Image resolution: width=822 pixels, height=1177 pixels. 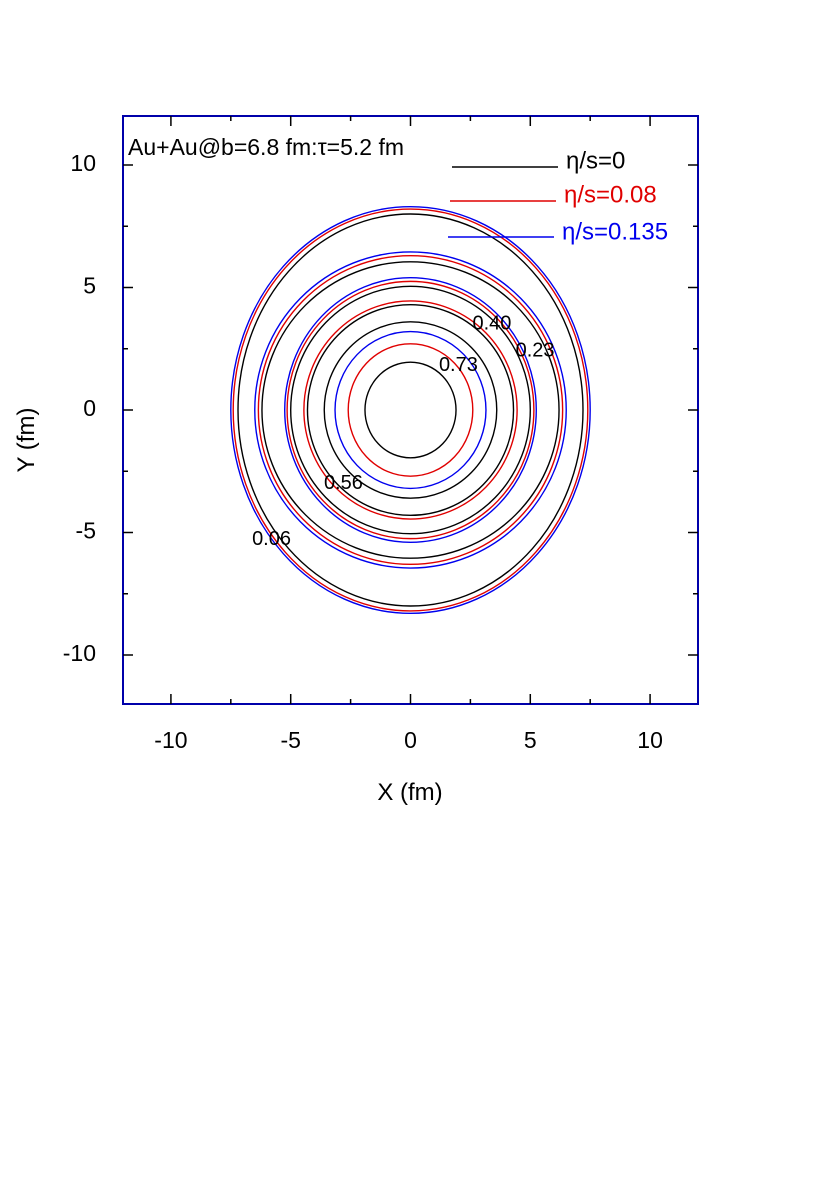 I want to click on legend-label-0: η/s=0, so click(x=595, y=160).